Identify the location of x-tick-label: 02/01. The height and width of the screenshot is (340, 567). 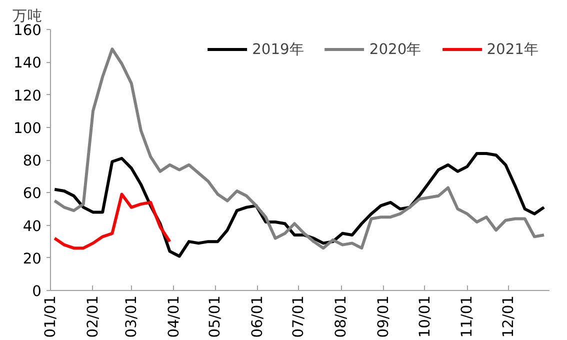
(93, 316).